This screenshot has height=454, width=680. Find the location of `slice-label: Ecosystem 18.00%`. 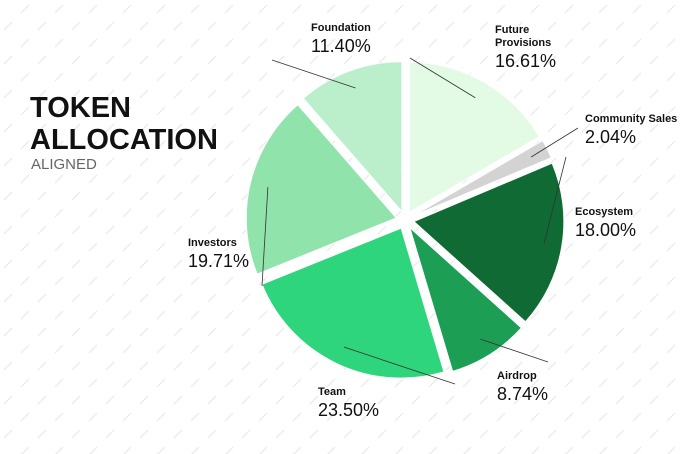

slice-label: Ecosystem 18.00% is located at coordinates (627, 223).